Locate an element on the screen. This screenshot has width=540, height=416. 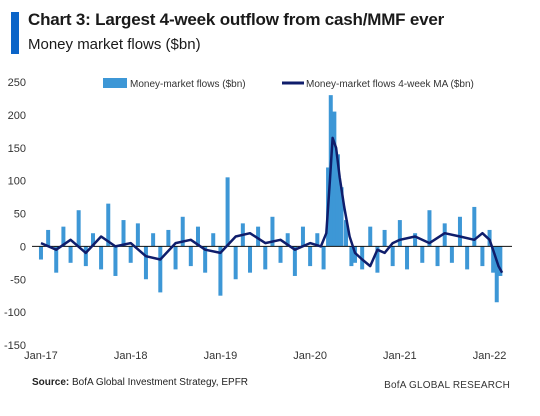
y-tick-label: 250 is located at coordinates (17, 83).